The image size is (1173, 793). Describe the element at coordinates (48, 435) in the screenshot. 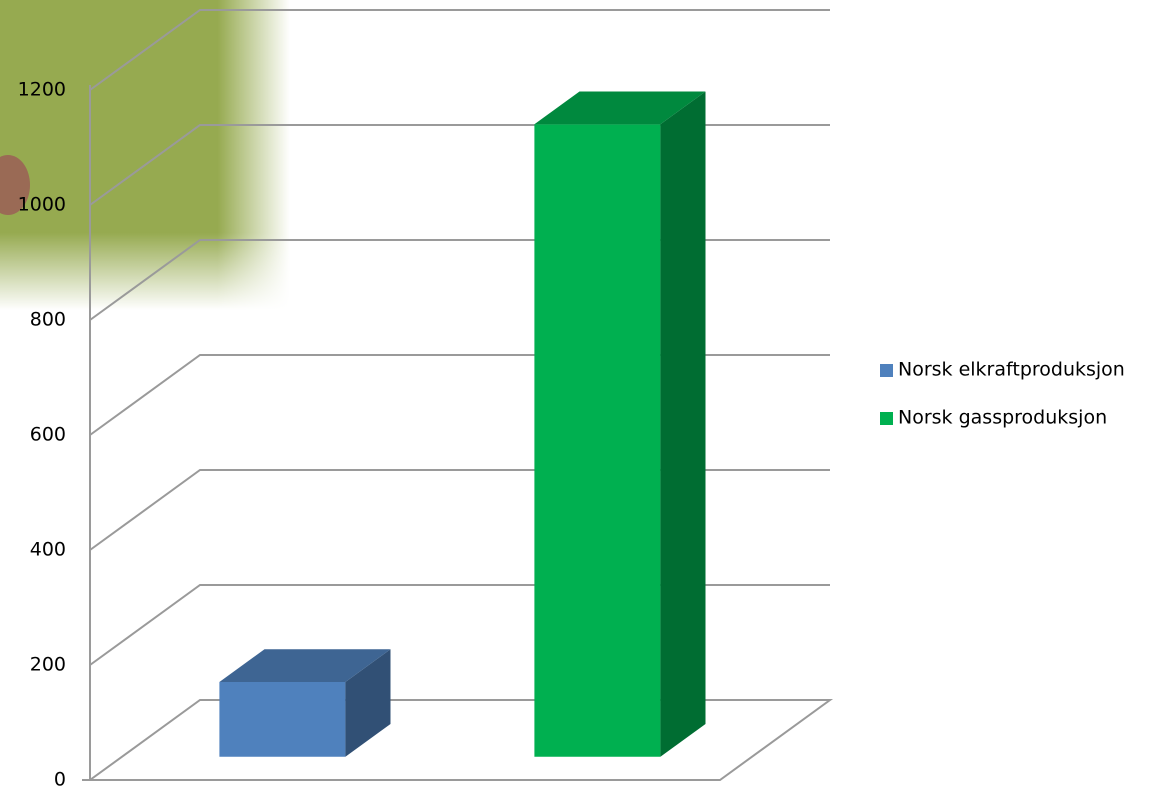

I see `y-tick-label: 600` at that location.